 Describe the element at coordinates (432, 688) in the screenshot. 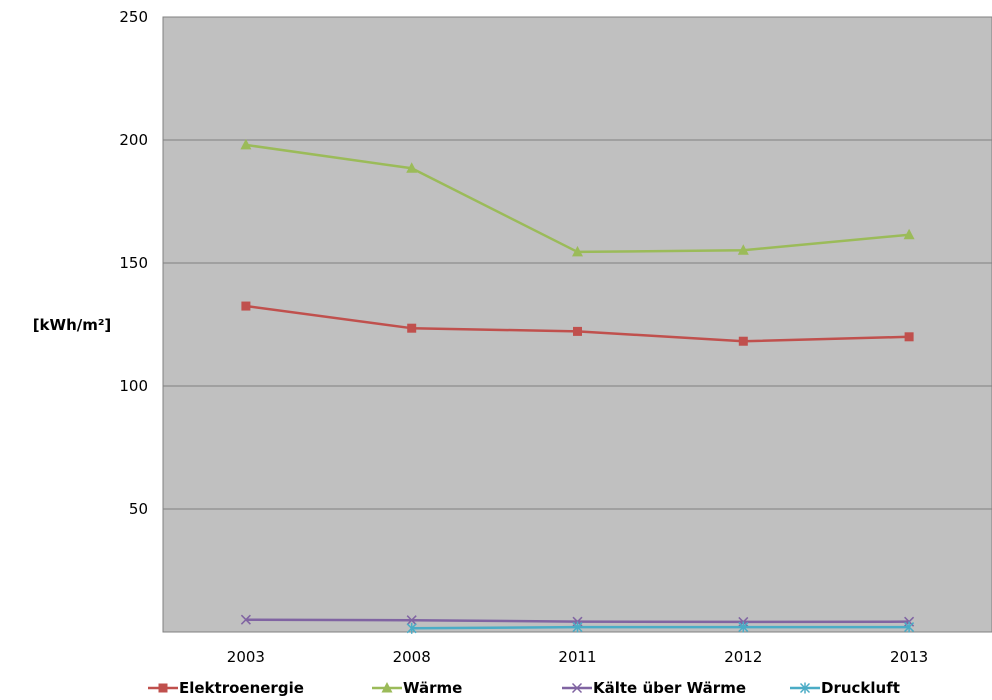

I see `legend-label: Wärme` at that location.